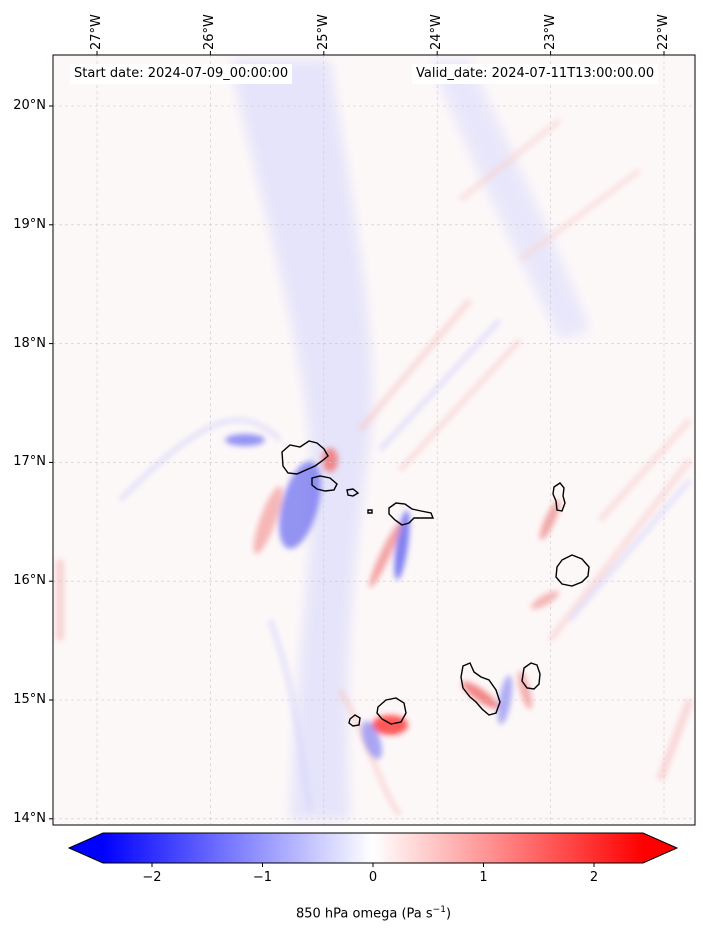  Describe the element at coordinates (210, 32) in the screenshot. I see `lon-tick-label: 26°W` at that location.